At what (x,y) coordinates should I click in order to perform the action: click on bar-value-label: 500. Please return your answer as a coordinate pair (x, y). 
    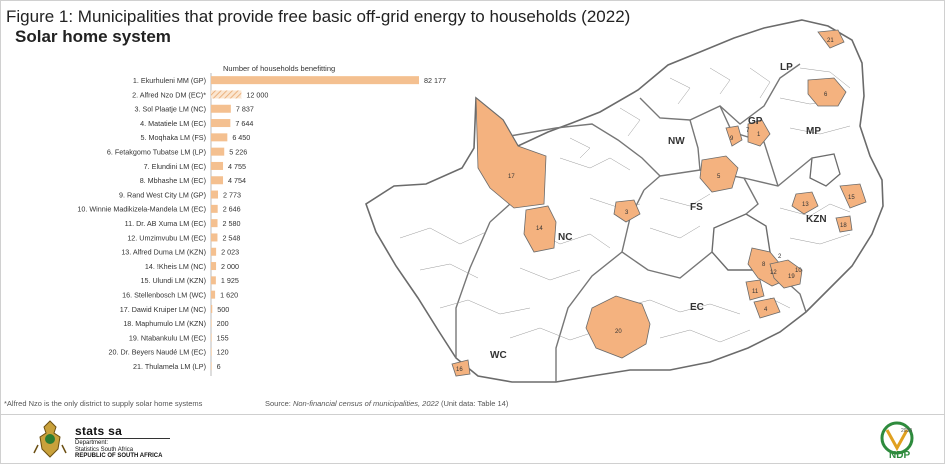
    Looking at the image, I should click on (223, 309).